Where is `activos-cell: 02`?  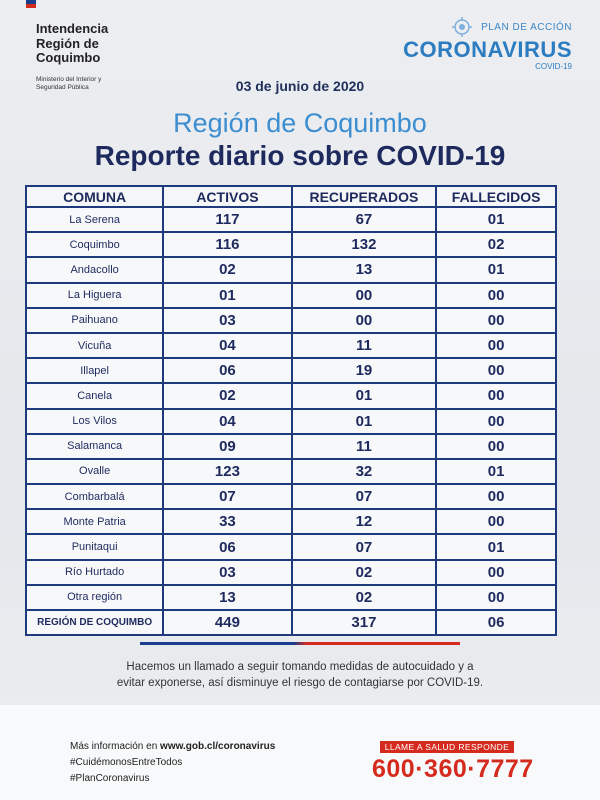
activos-cell: 02 is located at coordinates (227, 270).